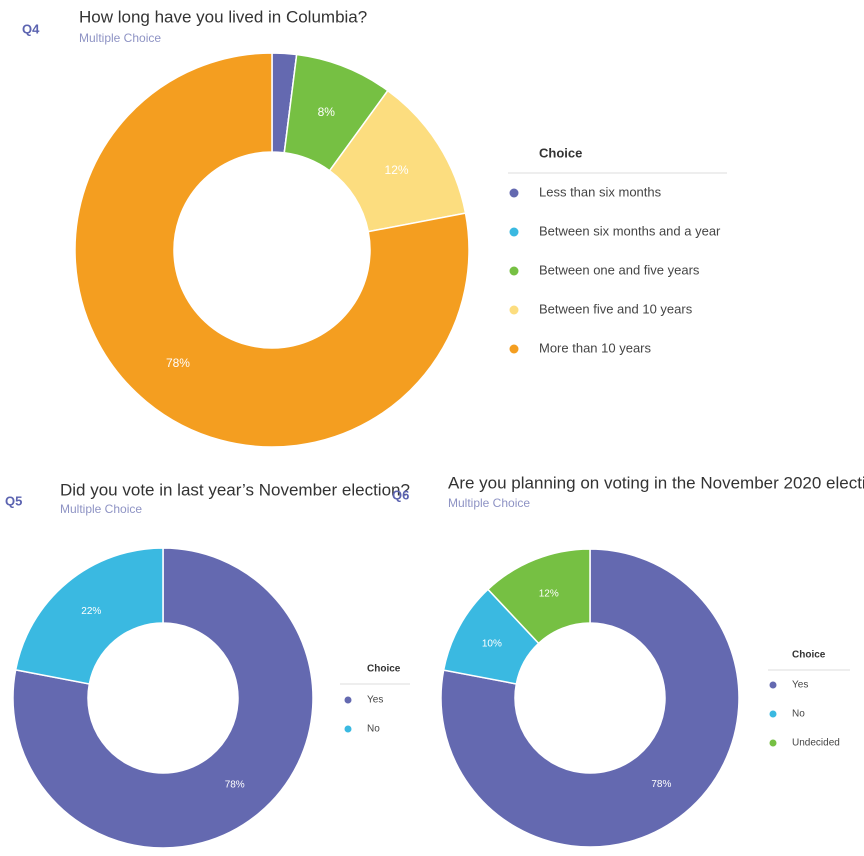 This screenshot has height=856, width=864. I want to click on legend-label: Undecided, so click(816, 743).